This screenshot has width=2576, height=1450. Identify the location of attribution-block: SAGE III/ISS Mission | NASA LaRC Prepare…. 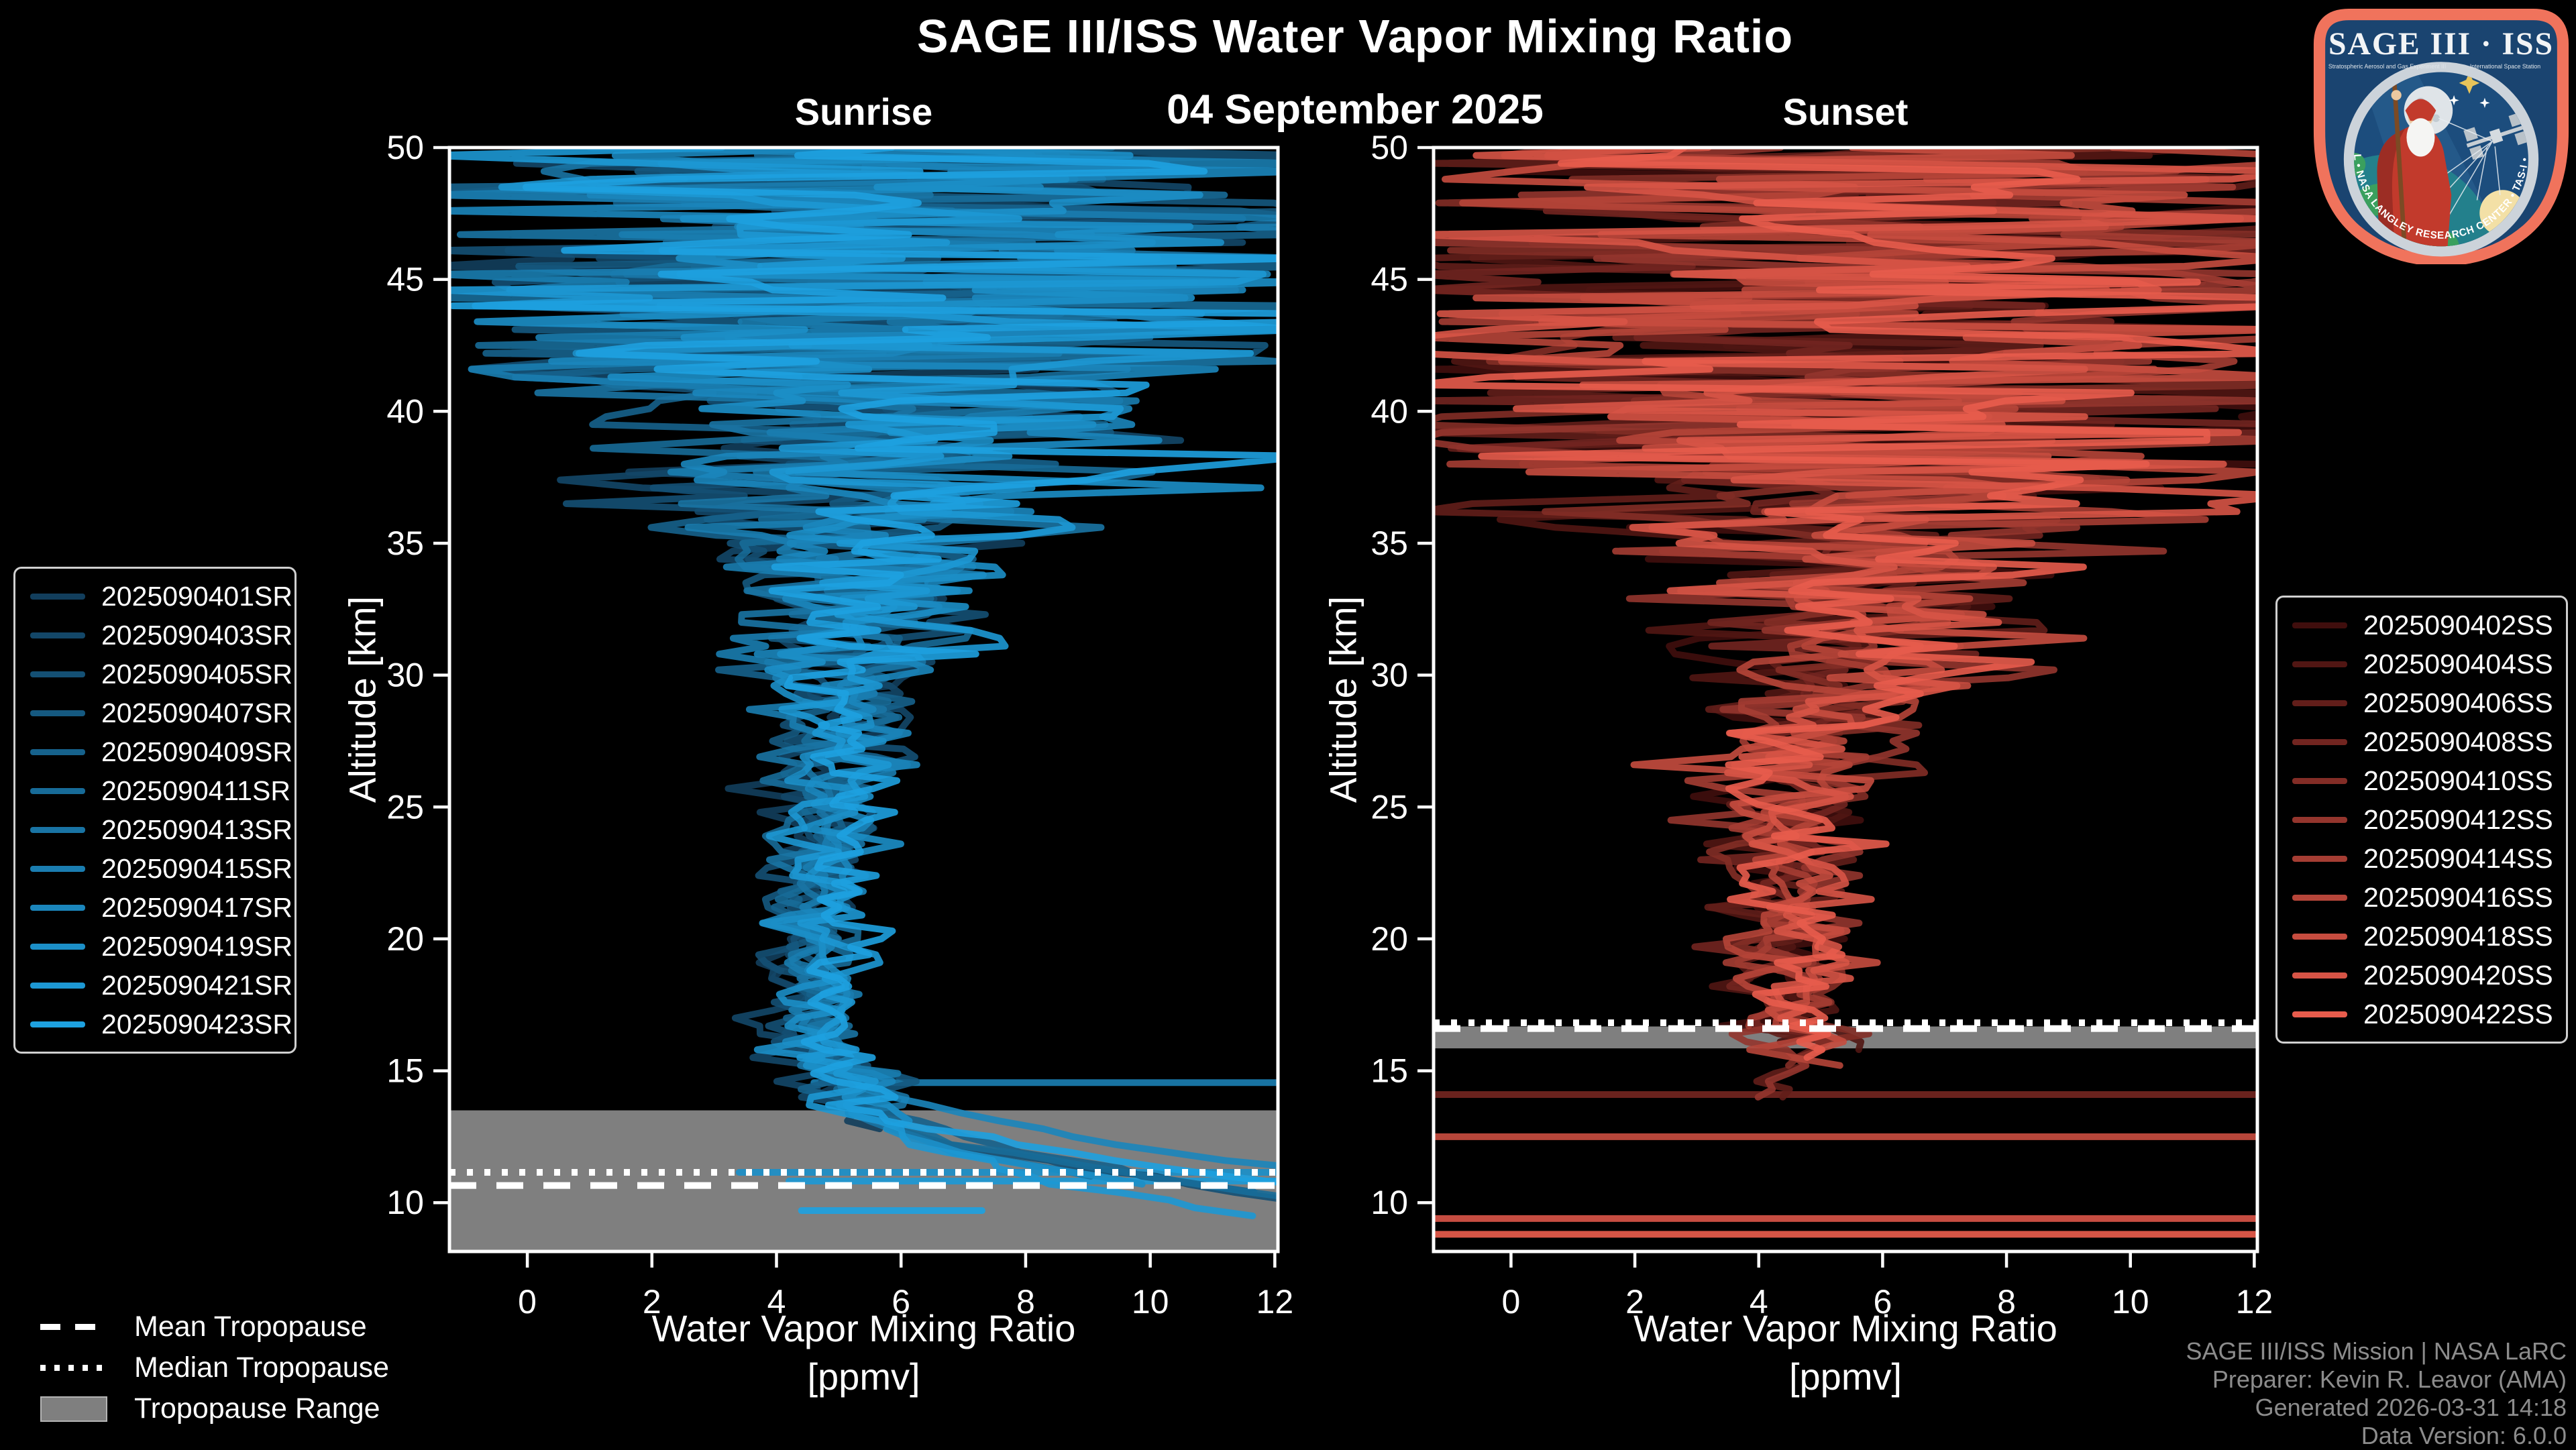
(2376, 1393).